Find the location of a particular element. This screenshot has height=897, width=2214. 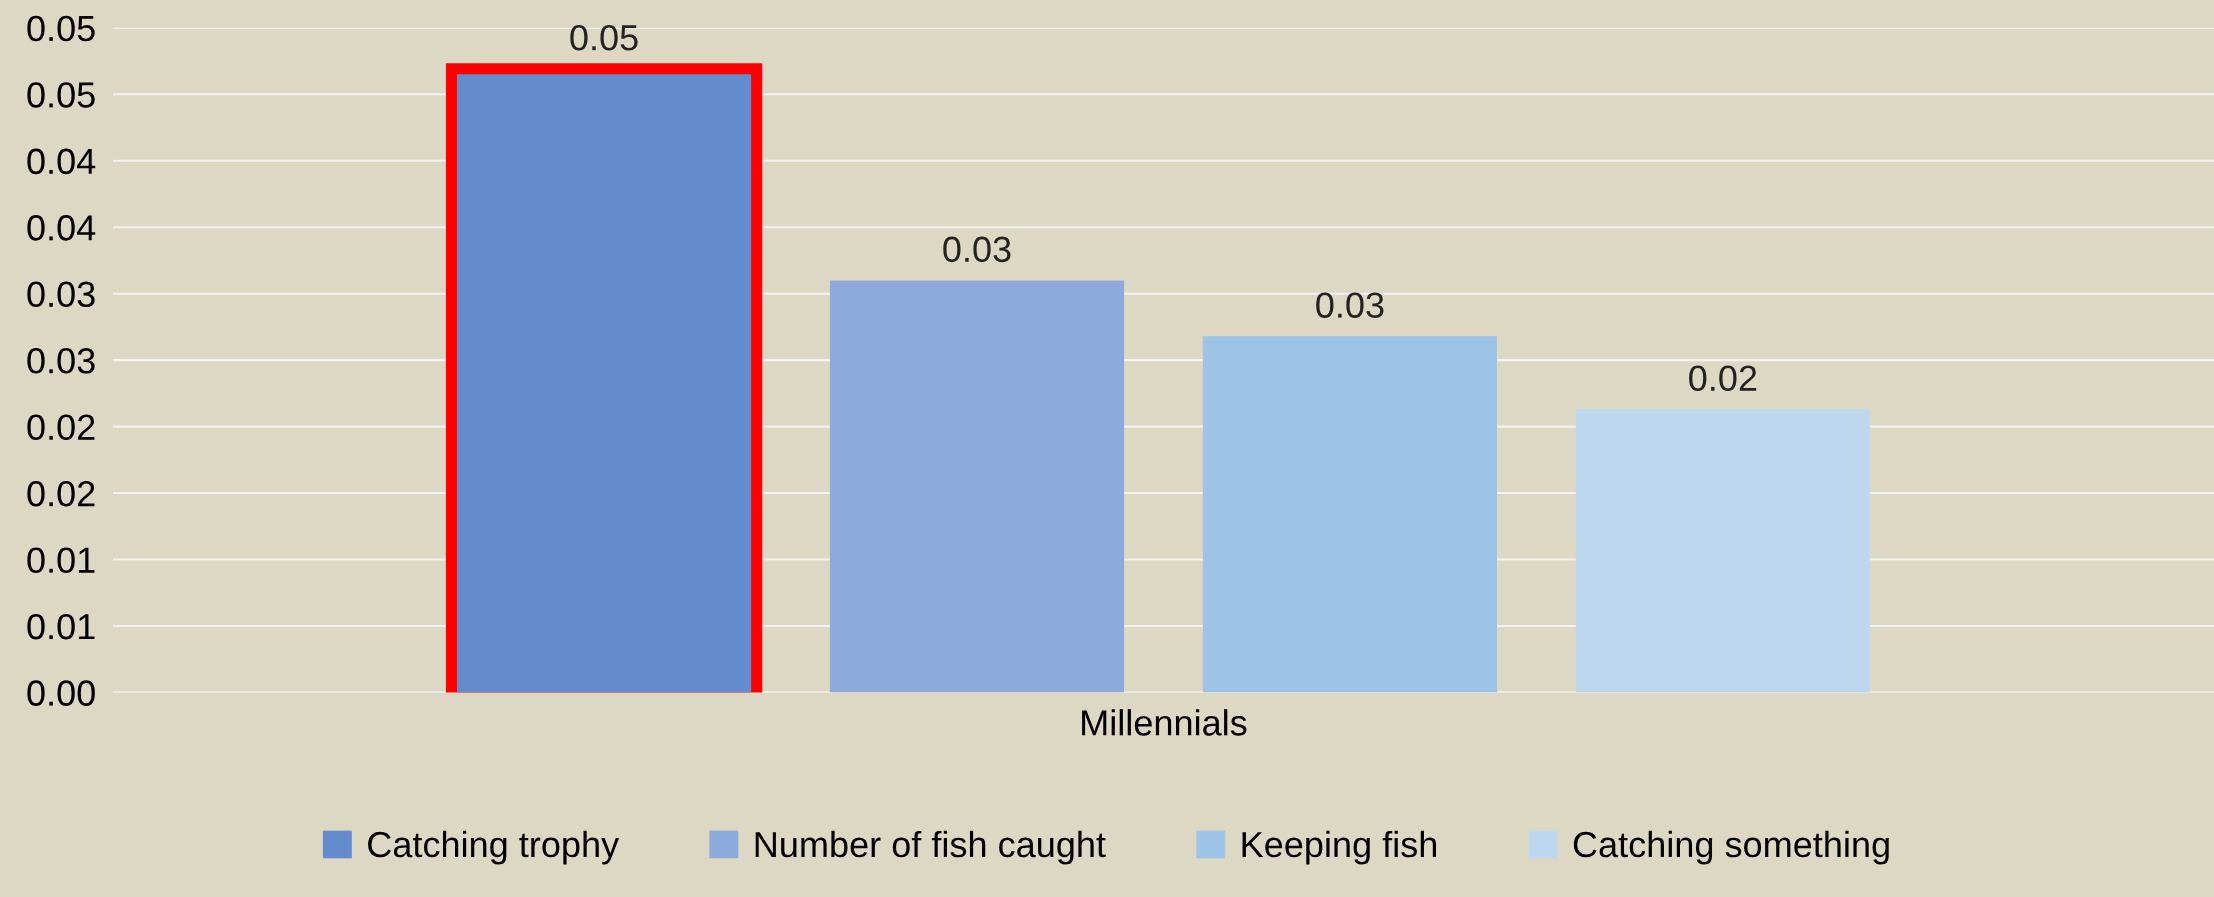

data-label: 0.05 is located at coordinates (604, 37).